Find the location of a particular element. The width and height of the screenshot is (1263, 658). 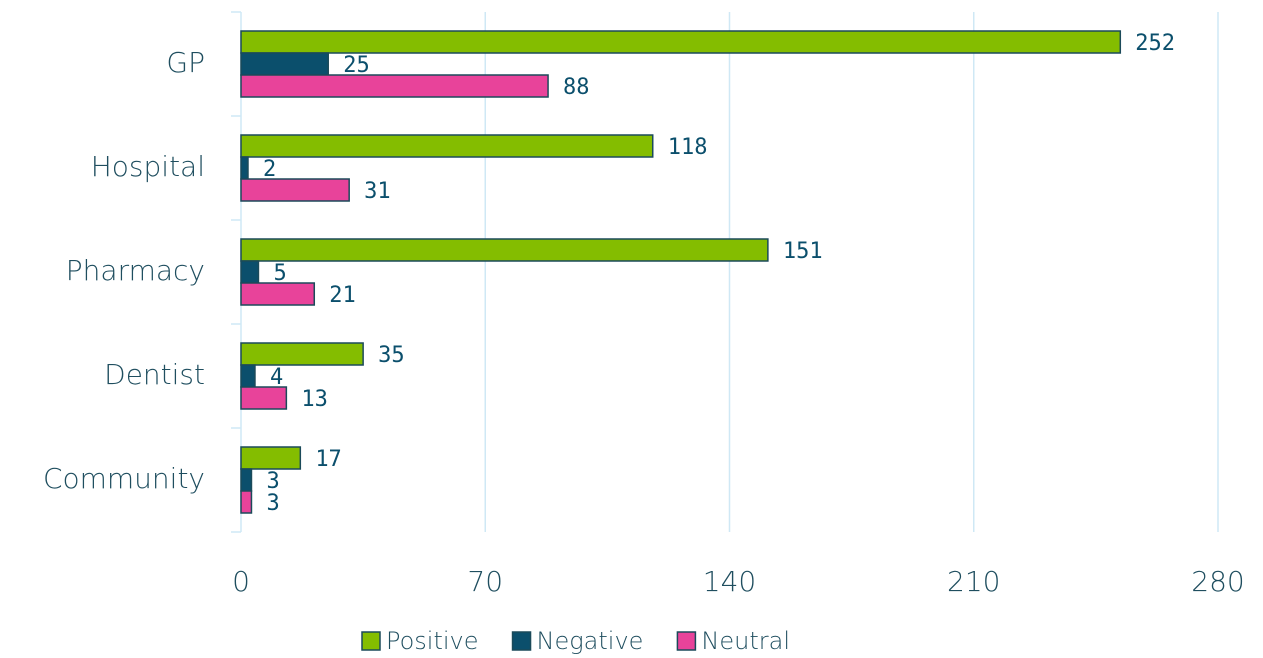

x-tick-label: 70 is located at coordinates (485, 581).